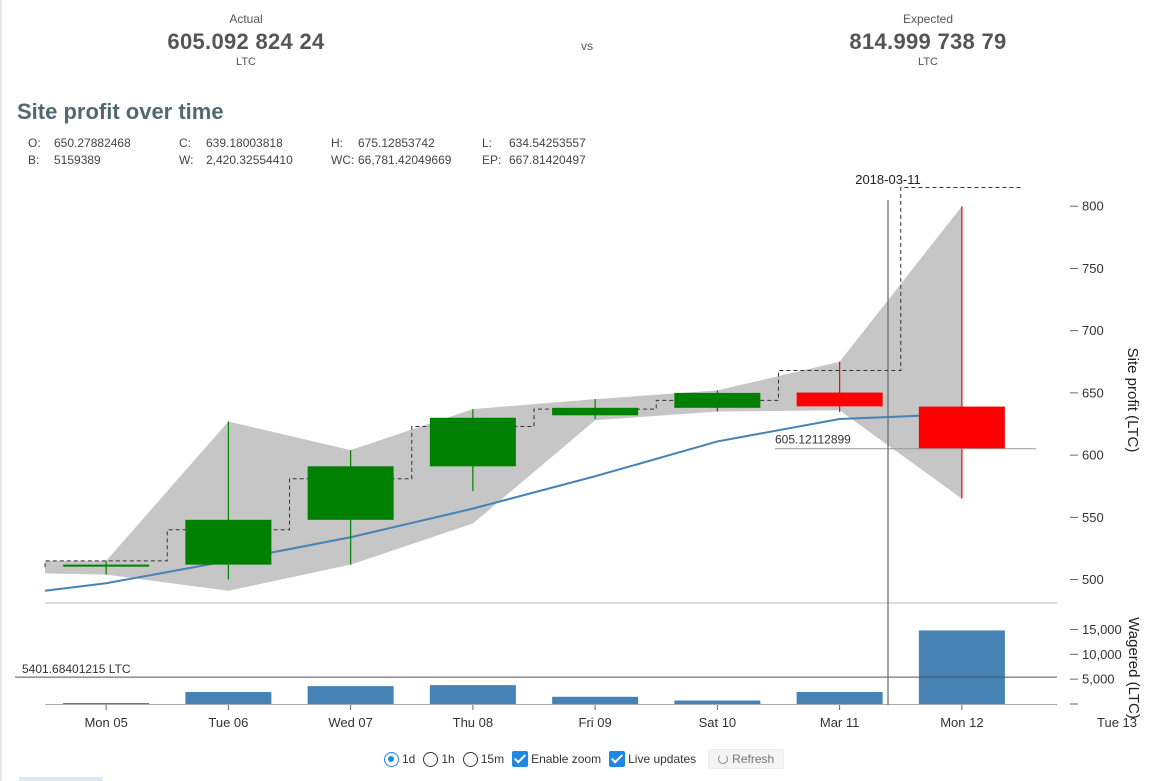  Describe the element at coordinates (1093, 392) in the screenshot. I see `y-tick-label: 650` at that location.